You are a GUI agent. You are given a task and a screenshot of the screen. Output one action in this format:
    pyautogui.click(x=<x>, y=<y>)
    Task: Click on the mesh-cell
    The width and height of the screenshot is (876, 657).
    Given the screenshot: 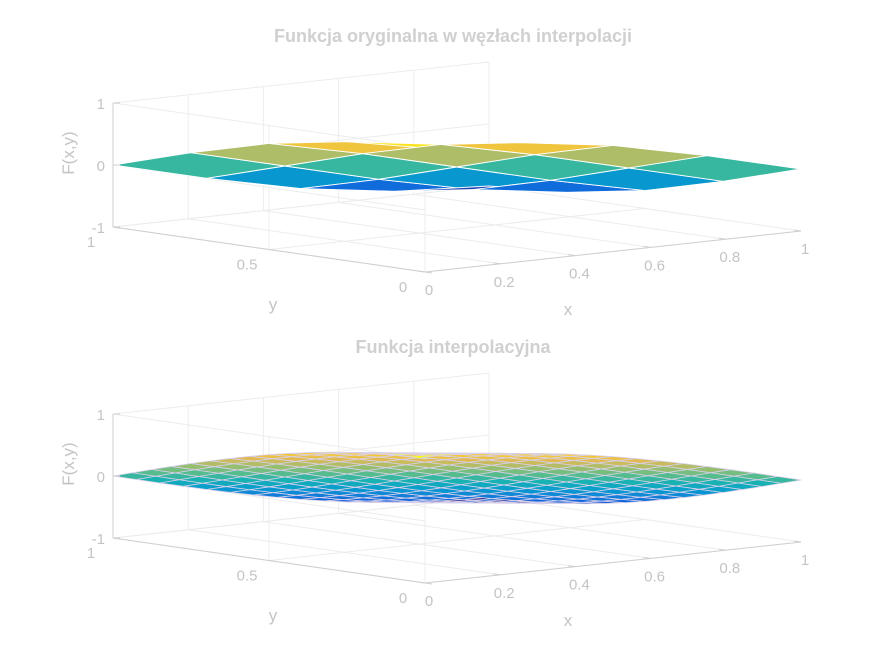 What is the action you would take?
    pyautogui.click(x=779, y=480)
    